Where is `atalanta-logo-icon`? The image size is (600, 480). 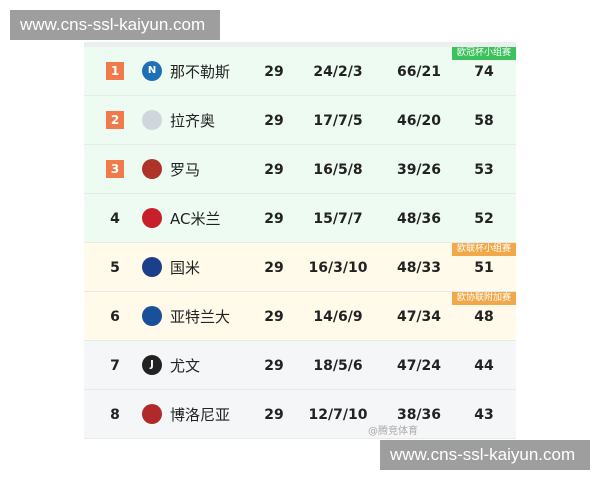
atalanta-logo-icon is located at coordinates (152, 316).